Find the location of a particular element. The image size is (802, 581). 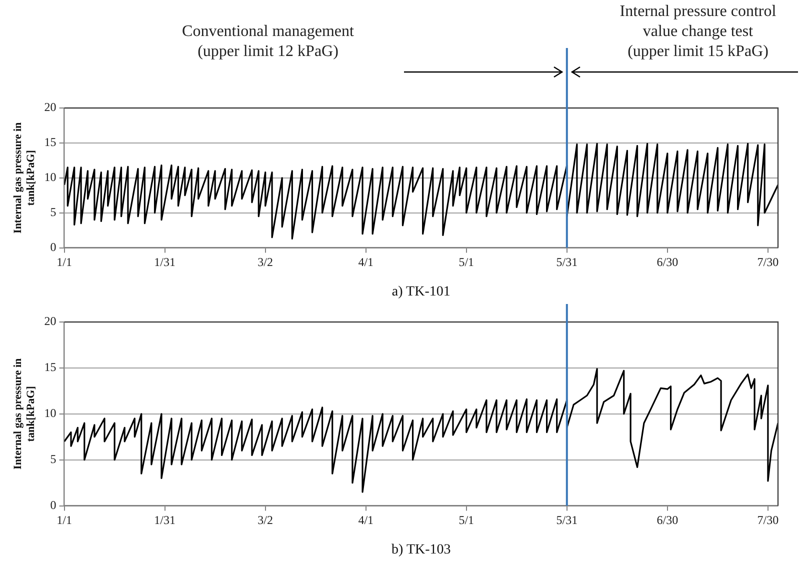

x-axis-title: b) TK-103 is located at coordinates (421, 550).